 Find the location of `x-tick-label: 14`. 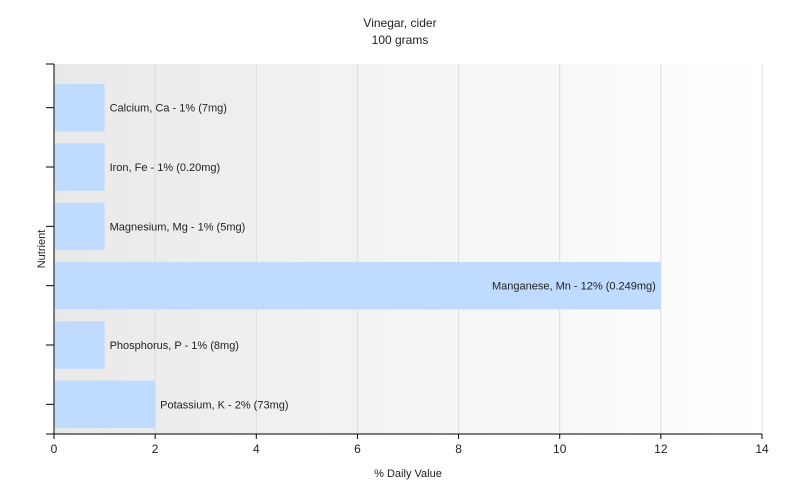

x-tick-label: 14 is located at coordinates (762, 449).